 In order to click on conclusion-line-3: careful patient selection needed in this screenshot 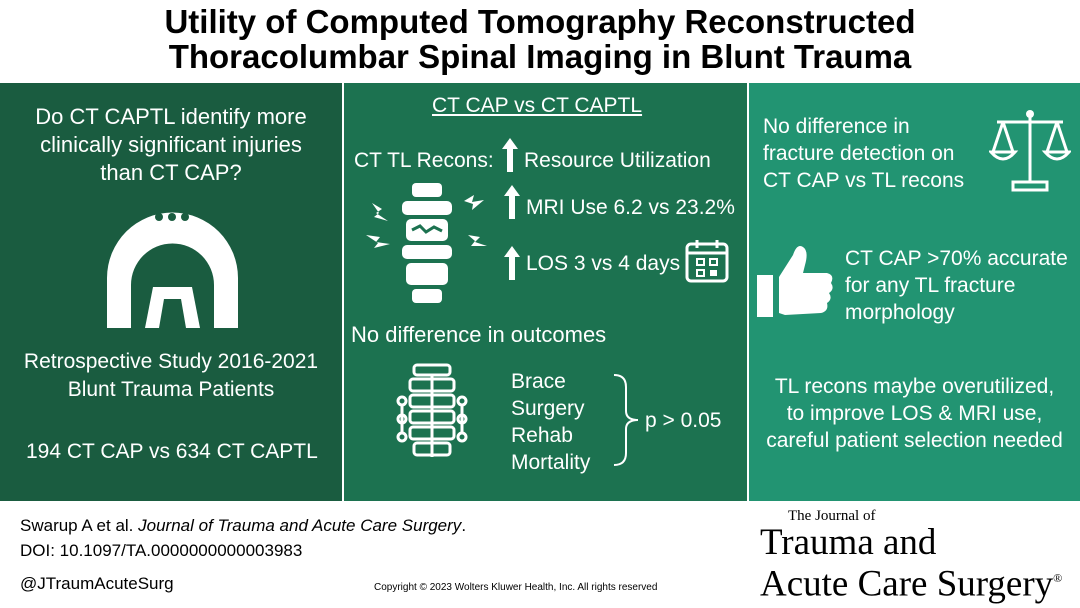, I will do `click(914, 440)`.